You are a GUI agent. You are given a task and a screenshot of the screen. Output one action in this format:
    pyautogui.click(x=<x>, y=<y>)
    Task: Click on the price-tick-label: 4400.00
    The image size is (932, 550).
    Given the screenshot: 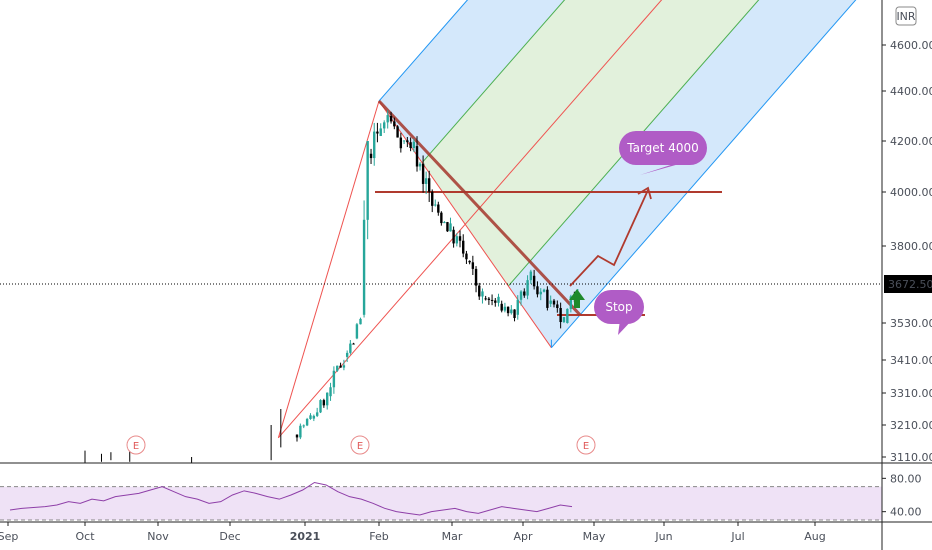 What is the action you would take?
    pyautogui.click(x=911, y=91)
    